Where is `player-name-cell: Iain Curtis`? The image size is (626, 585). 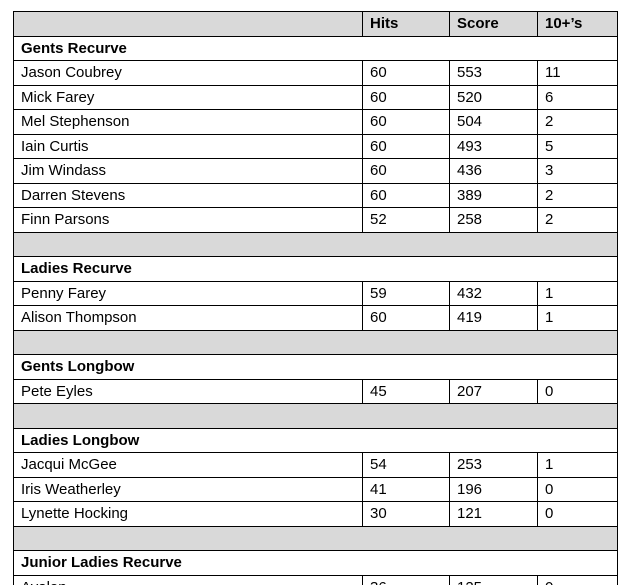 player-name-cell: Iain Curtis is located at coordinates (188, 146).